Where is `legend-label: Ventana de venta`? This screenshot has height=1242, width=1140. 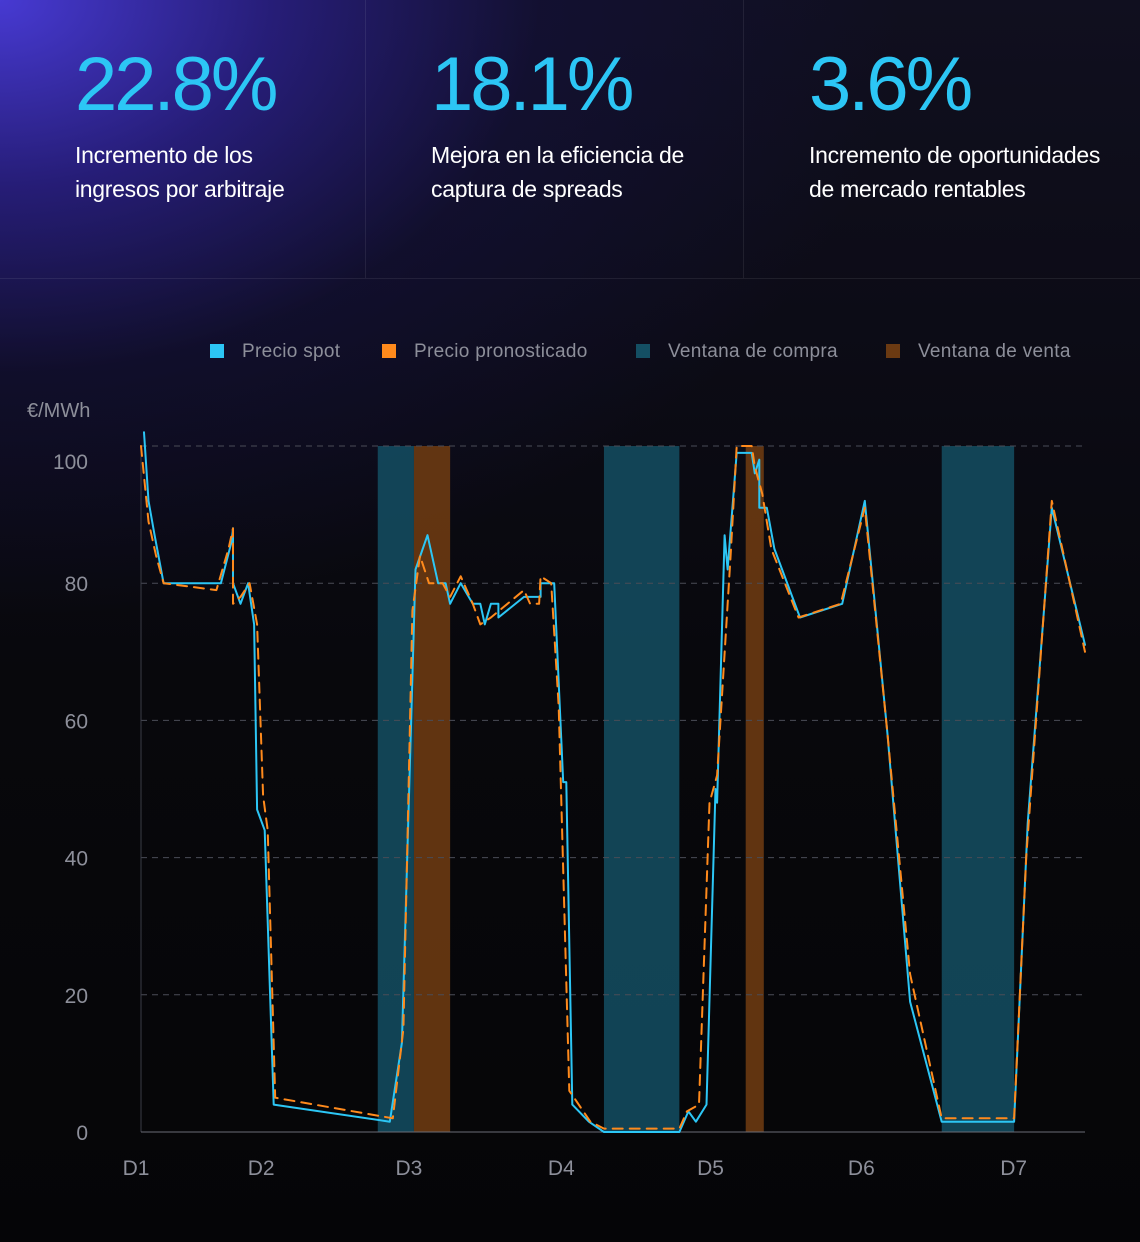 legend-label: Ventana de venta is located at coordinates (994, 351).